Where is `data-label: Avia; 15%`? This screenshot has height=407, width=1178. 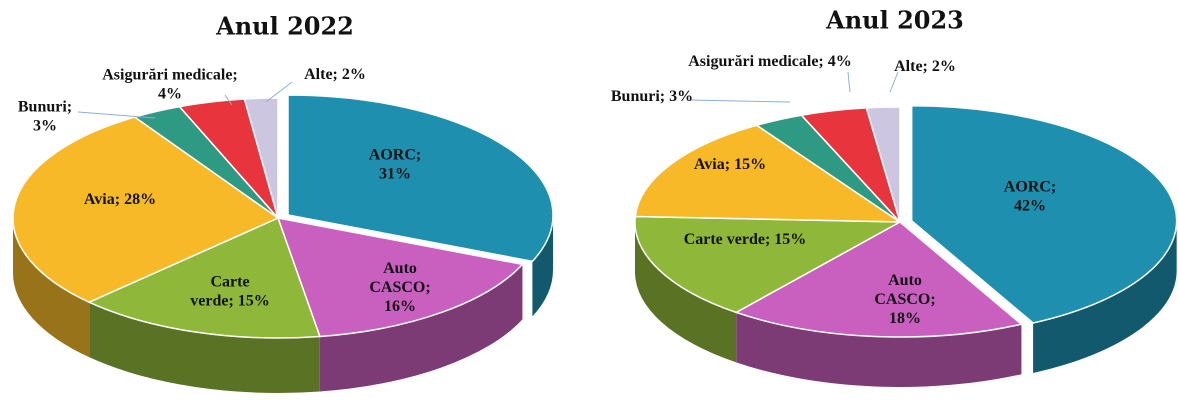 data-label: Avia; 15% is located at coordinates (730, 164).